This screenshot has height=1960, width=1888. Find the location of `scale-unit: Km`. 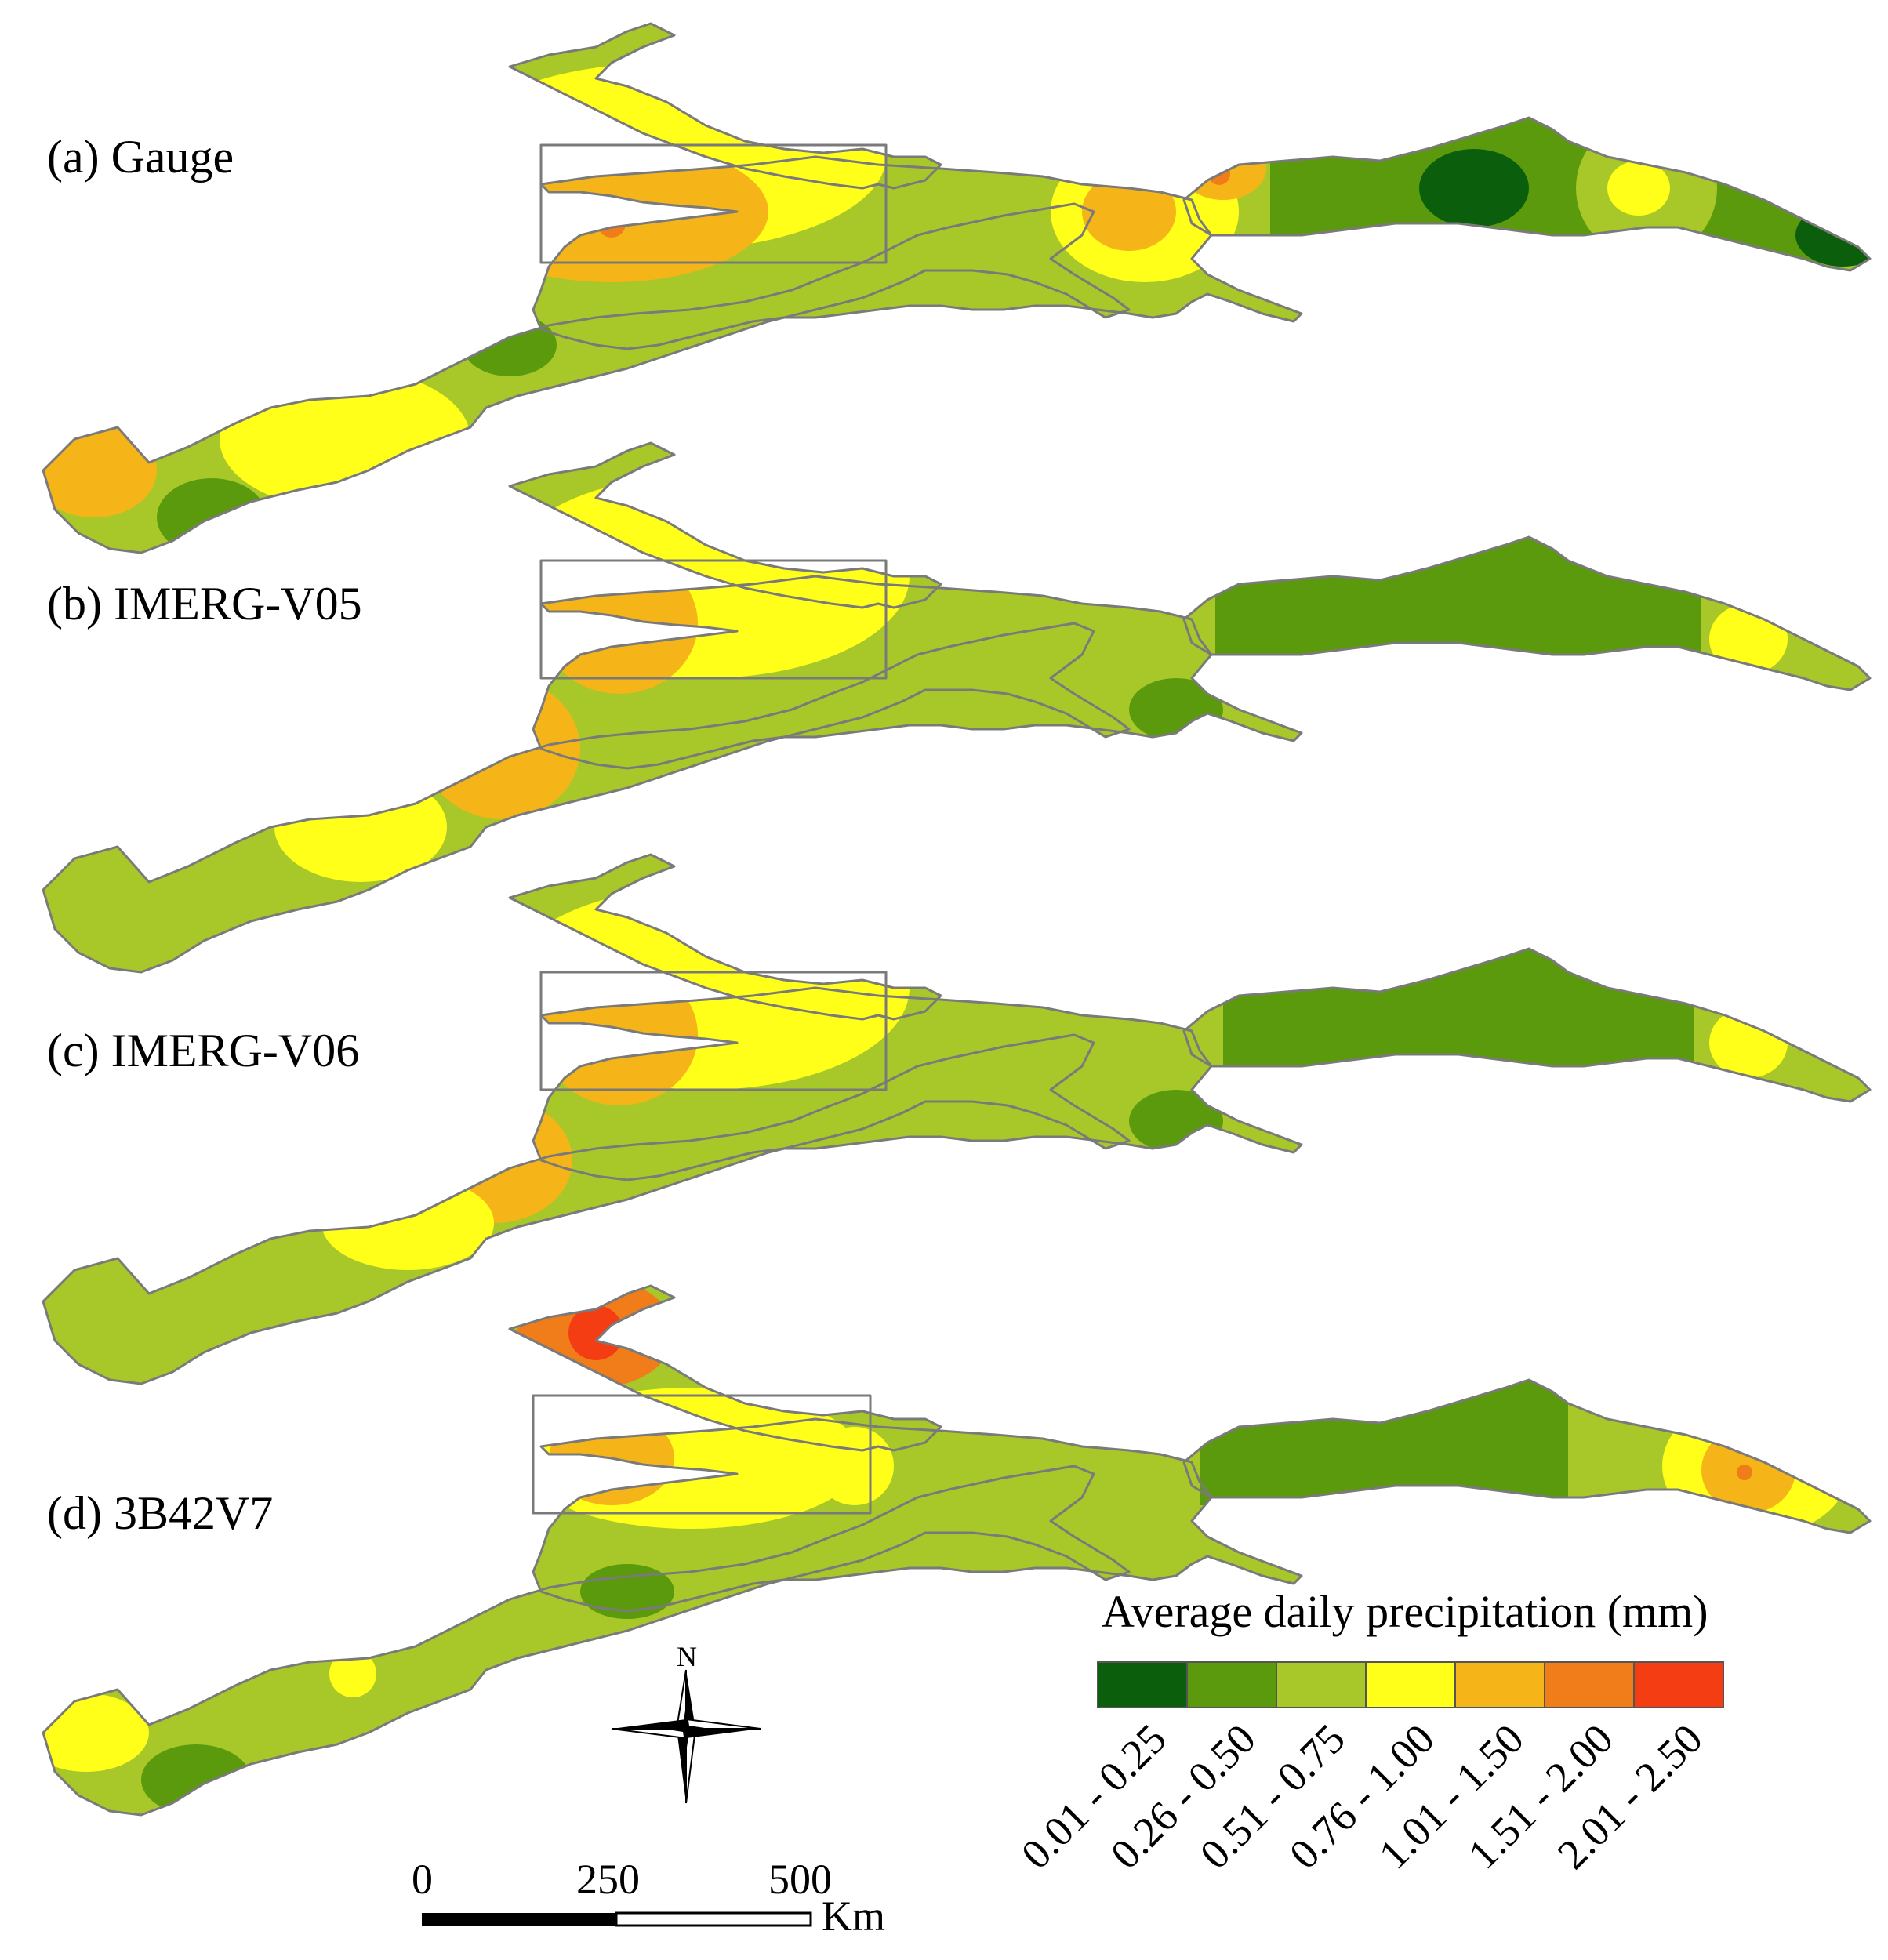

scale-unit: Km is located at coordinates (853, 1917).